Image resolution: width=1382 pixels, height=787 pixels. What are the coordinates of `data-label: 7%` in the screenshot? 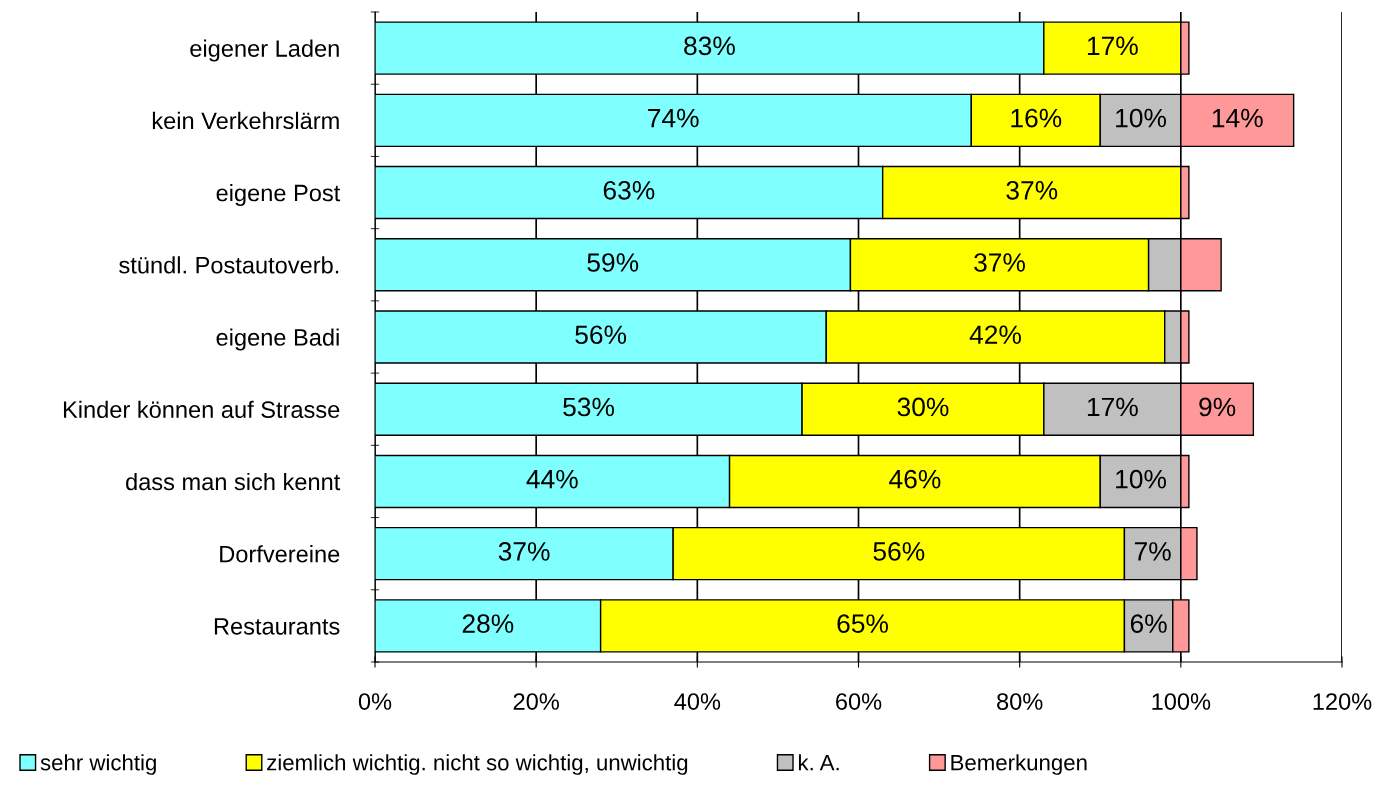 It's located at (1152, 551).